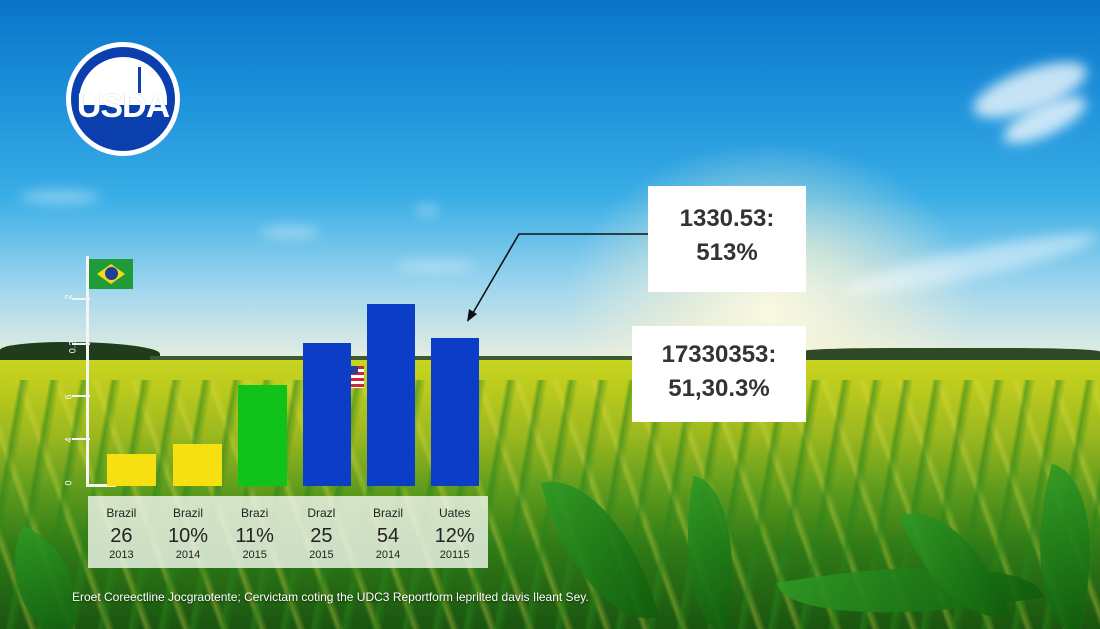  What do you see at coordinates (72, 347) in the screenshot?
I see `y-tick-label: 0.2` at bounding box center [72, 347].